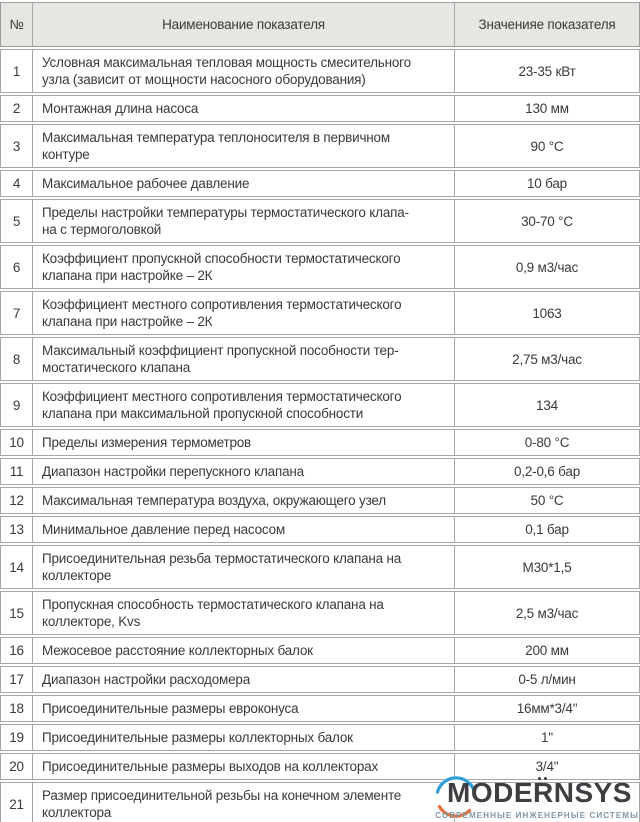 This screenshot has width=640, height=822. What do you see at coordinates (456, 797) in the screenshot?
I see `logo-swoosh-icon` at bounding box center [456, 797].